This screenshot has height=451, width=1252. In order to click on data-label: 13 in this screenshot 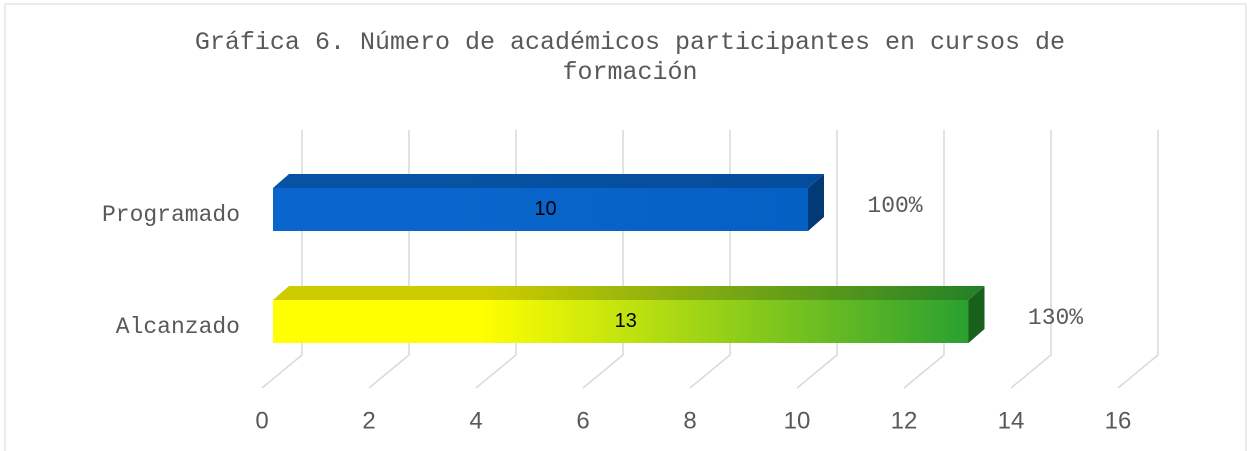, I will do `click(626, 321)`.